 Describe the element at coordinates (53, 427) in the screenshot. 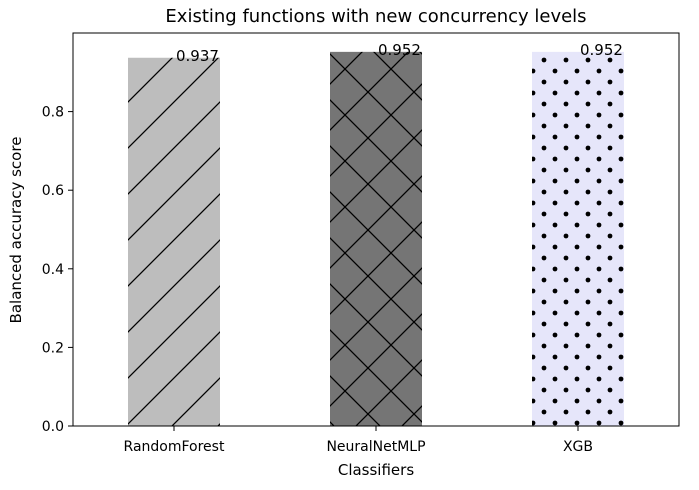

I see `y-tick-label: 0.0` at that location.